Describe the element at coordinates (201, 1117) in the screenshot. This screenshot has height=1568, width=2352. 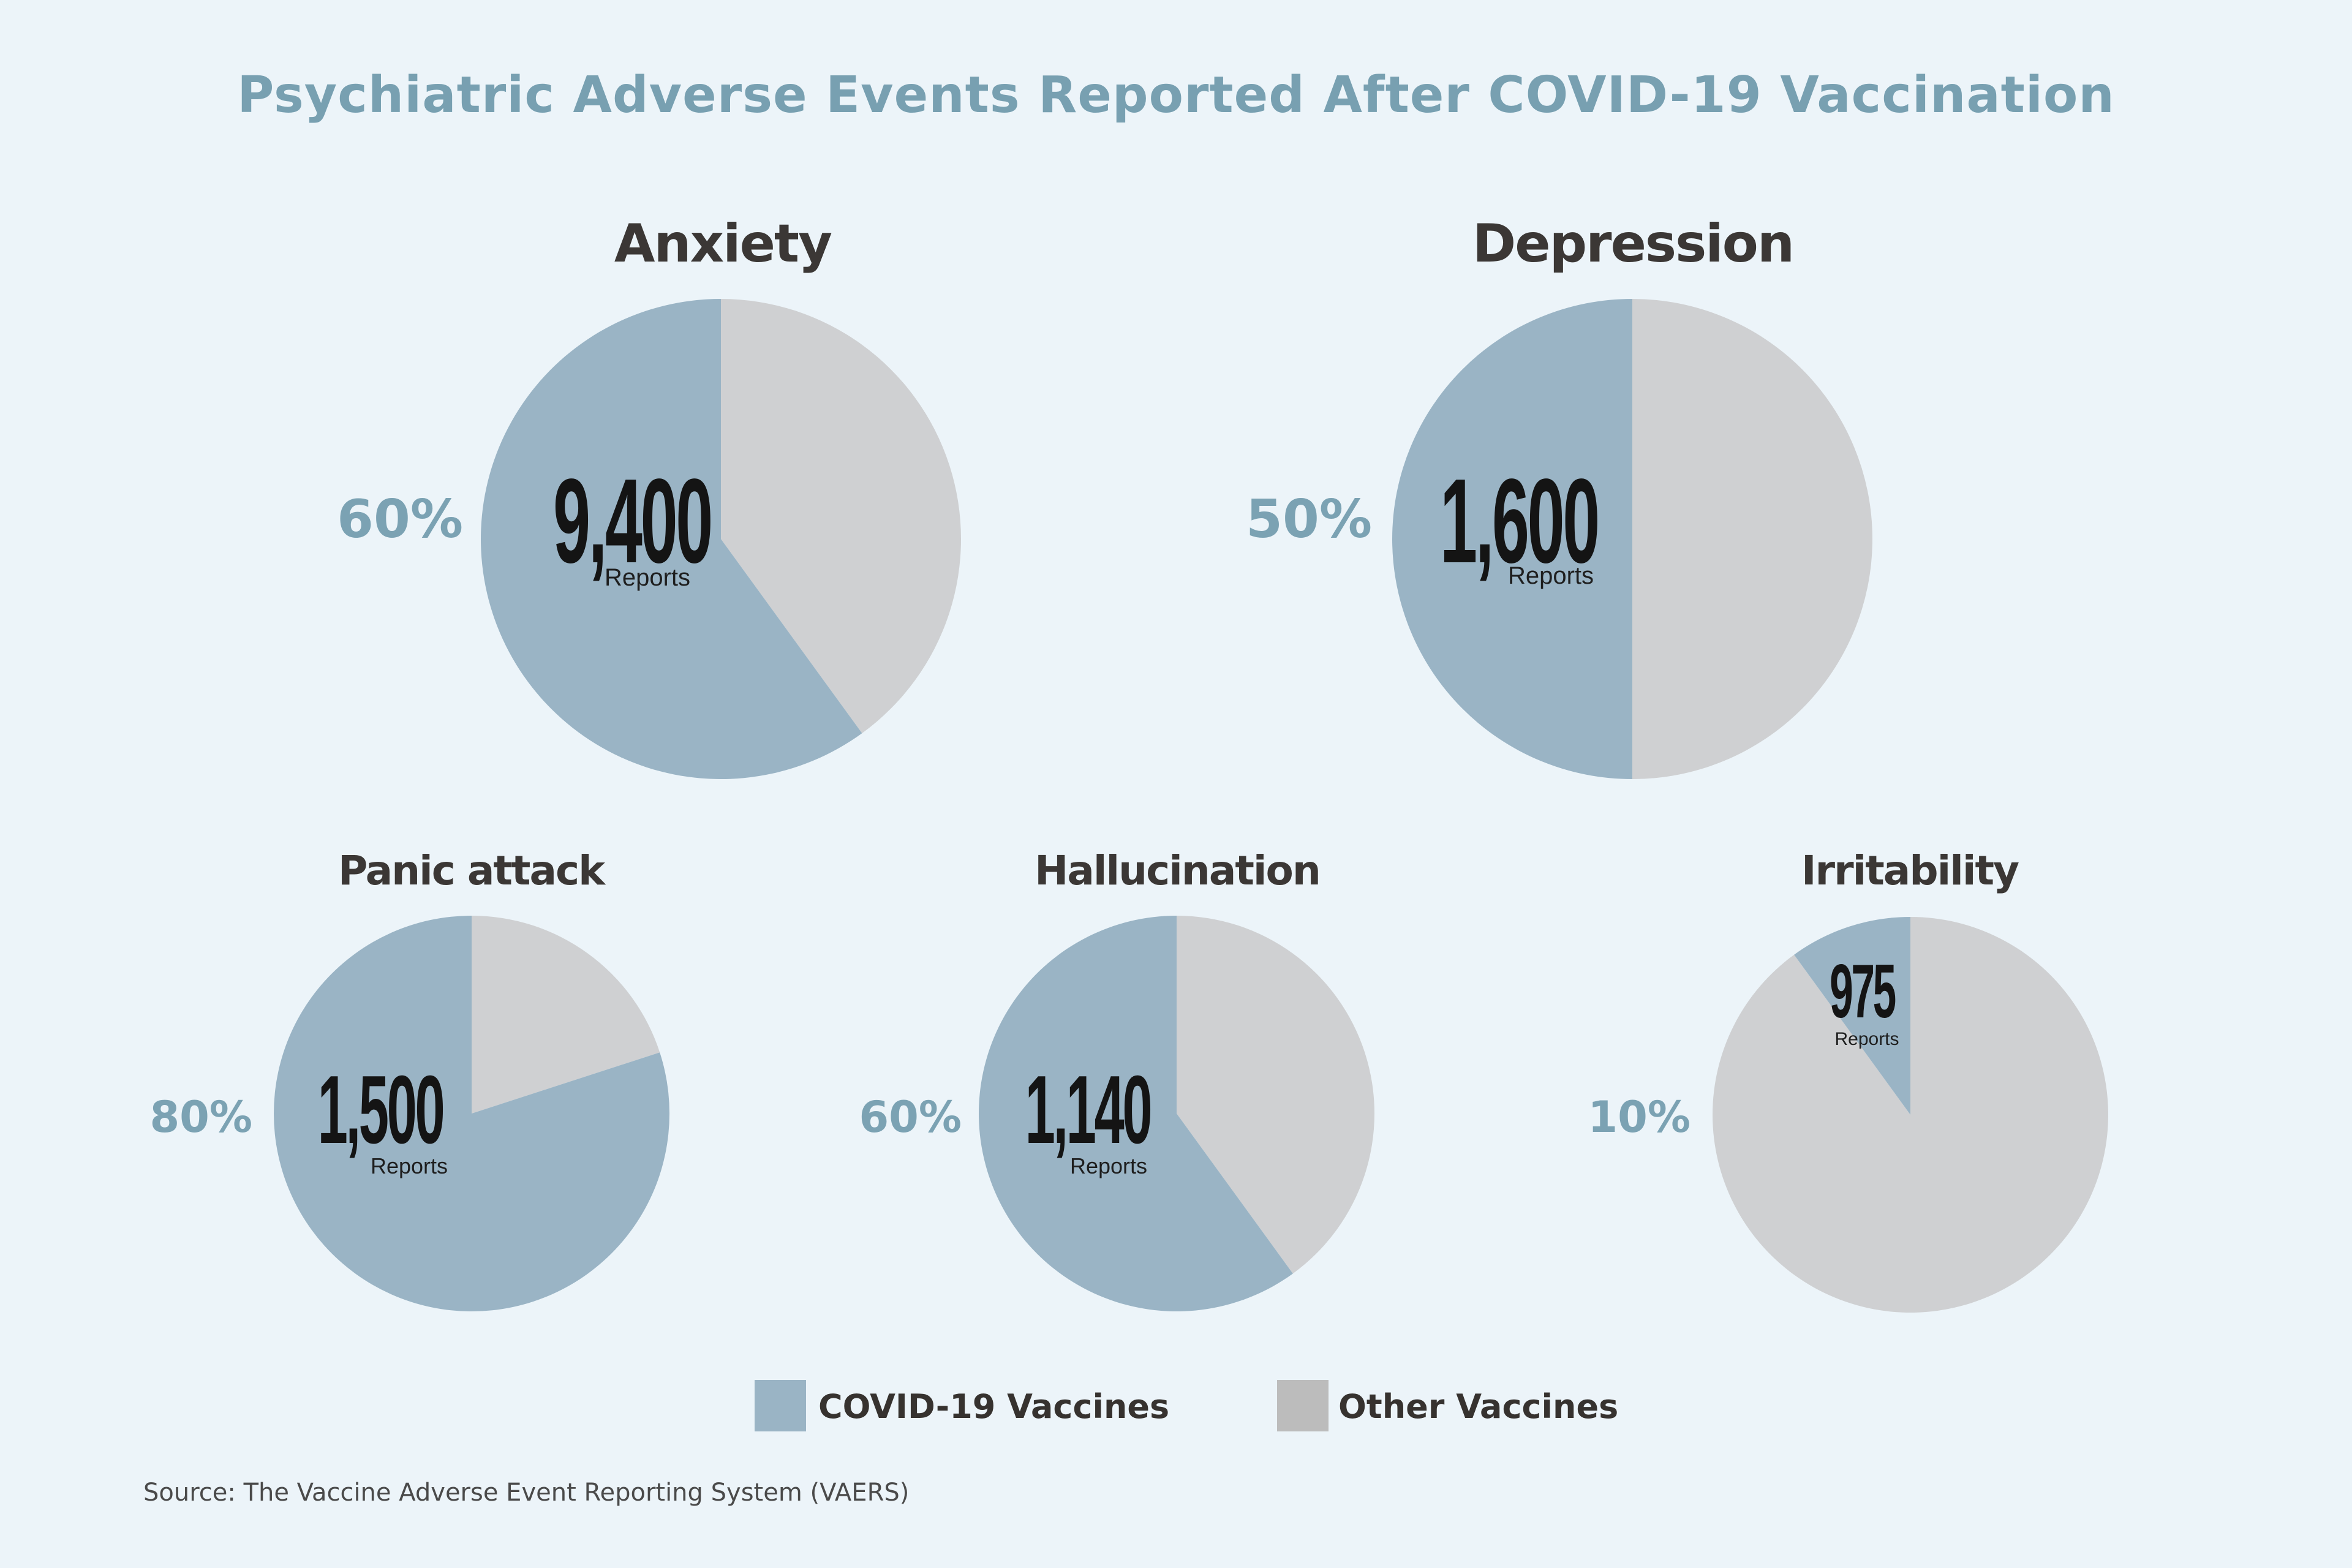
I see `percent-label: 80%` at that location.